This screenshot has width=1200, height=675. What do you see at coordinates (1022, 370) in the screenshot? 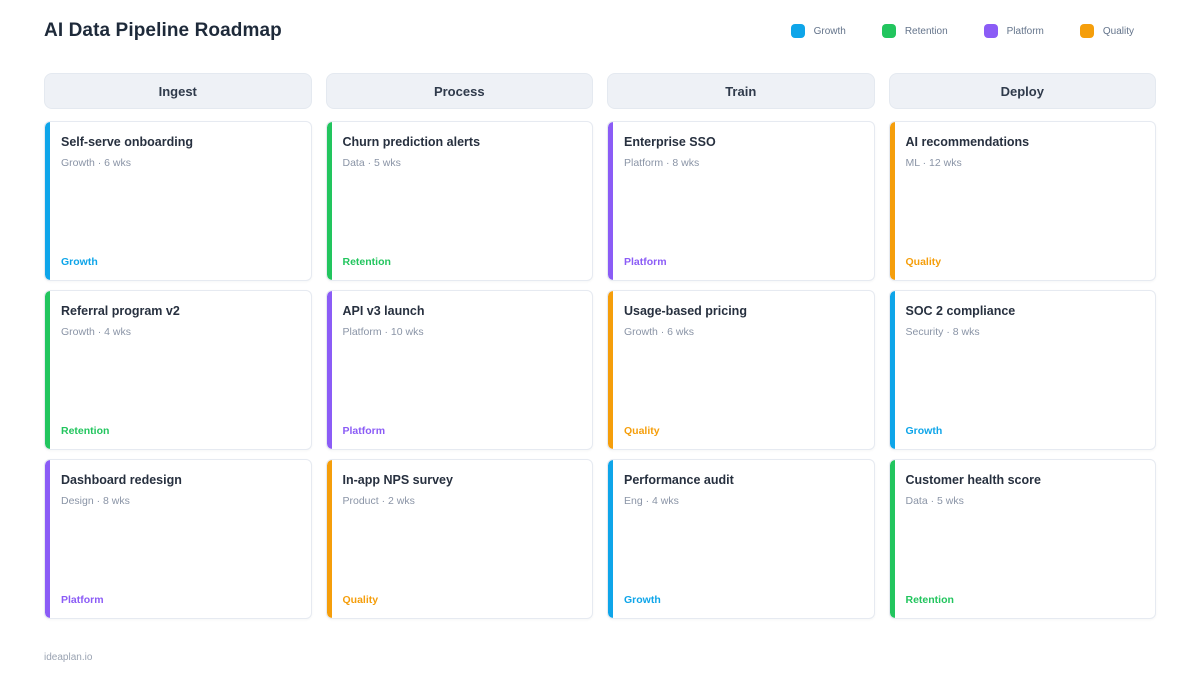
I see `card-soc-2-compliance: SOC 2 compliance Security · 8 wks Growth` at bounding box center [1022, 370].